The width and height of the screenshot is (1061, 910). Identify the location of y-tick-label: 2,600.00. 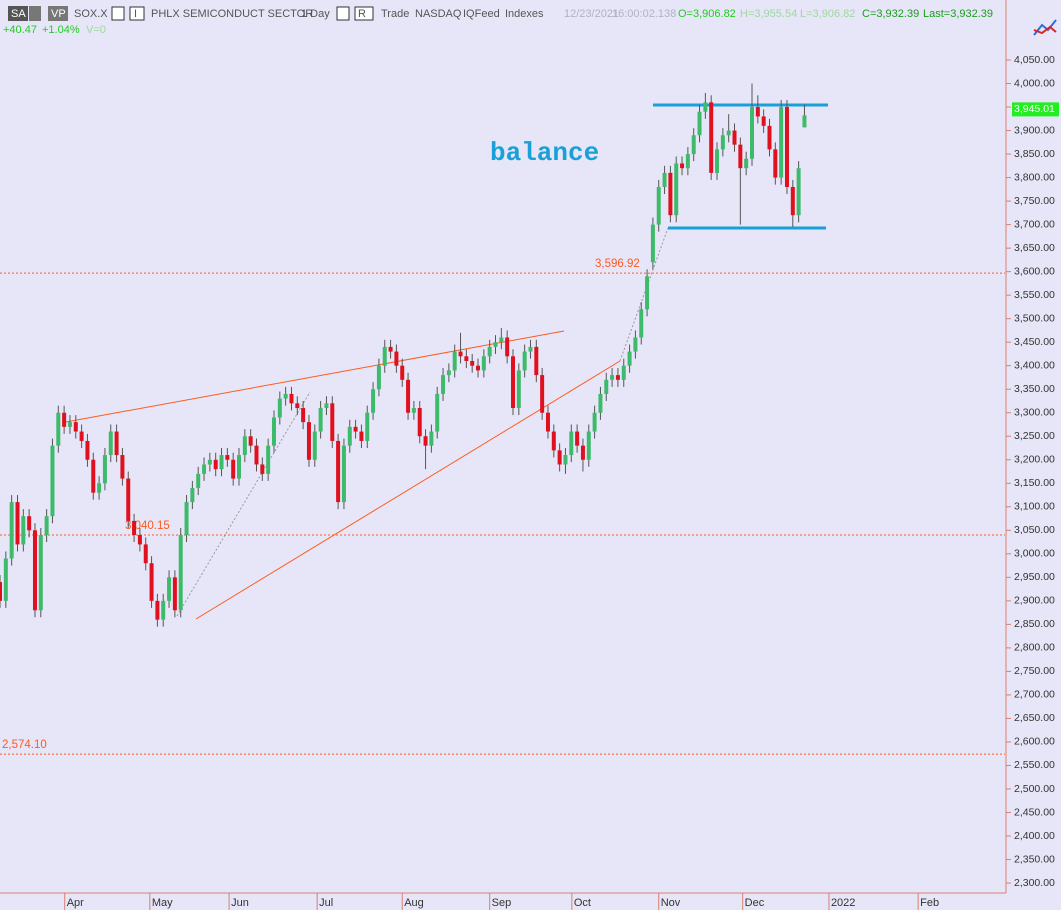
(1034, 742).